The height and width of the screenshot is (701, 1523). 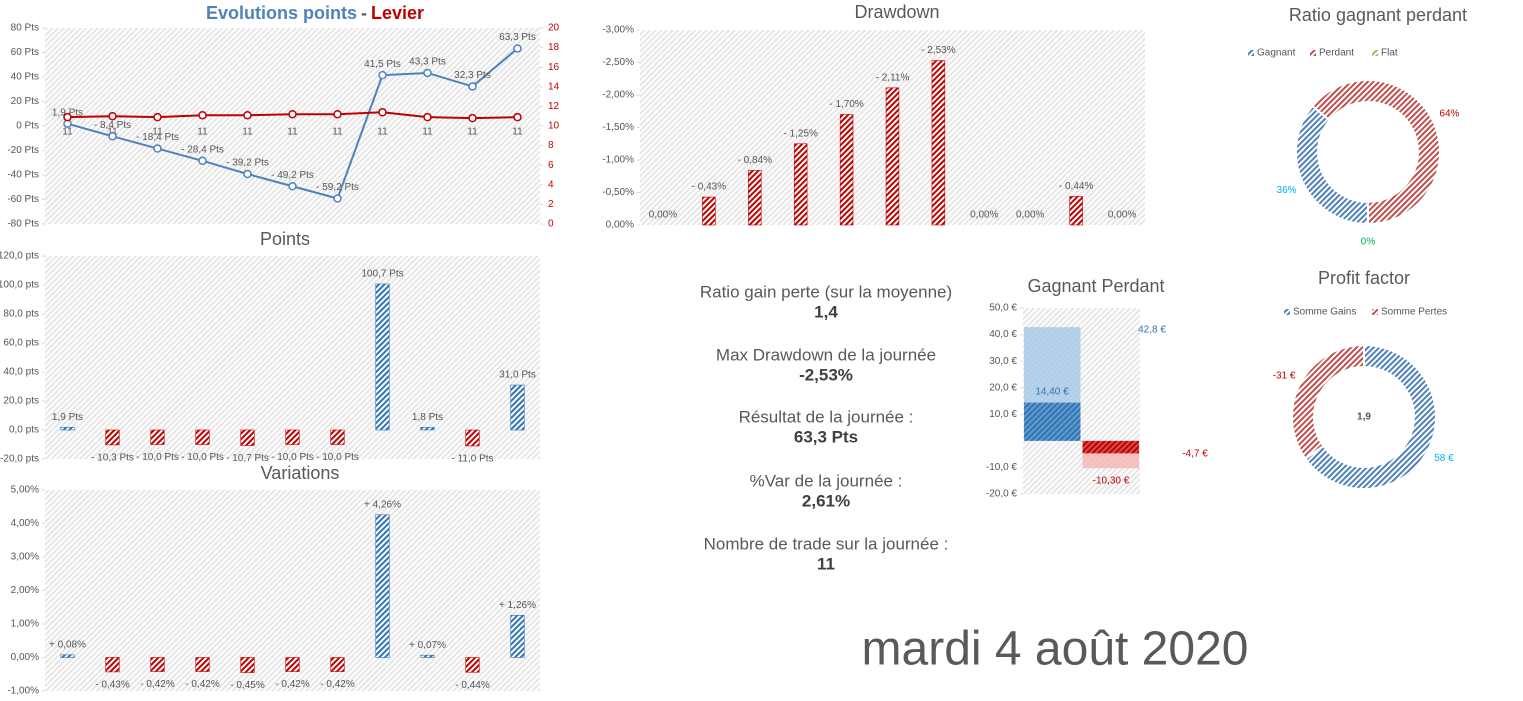 What do you see at coordinates (67, 417) in the screenshot?
I see `data-label: 1,9 Pts` at bounding box center [67, 417].